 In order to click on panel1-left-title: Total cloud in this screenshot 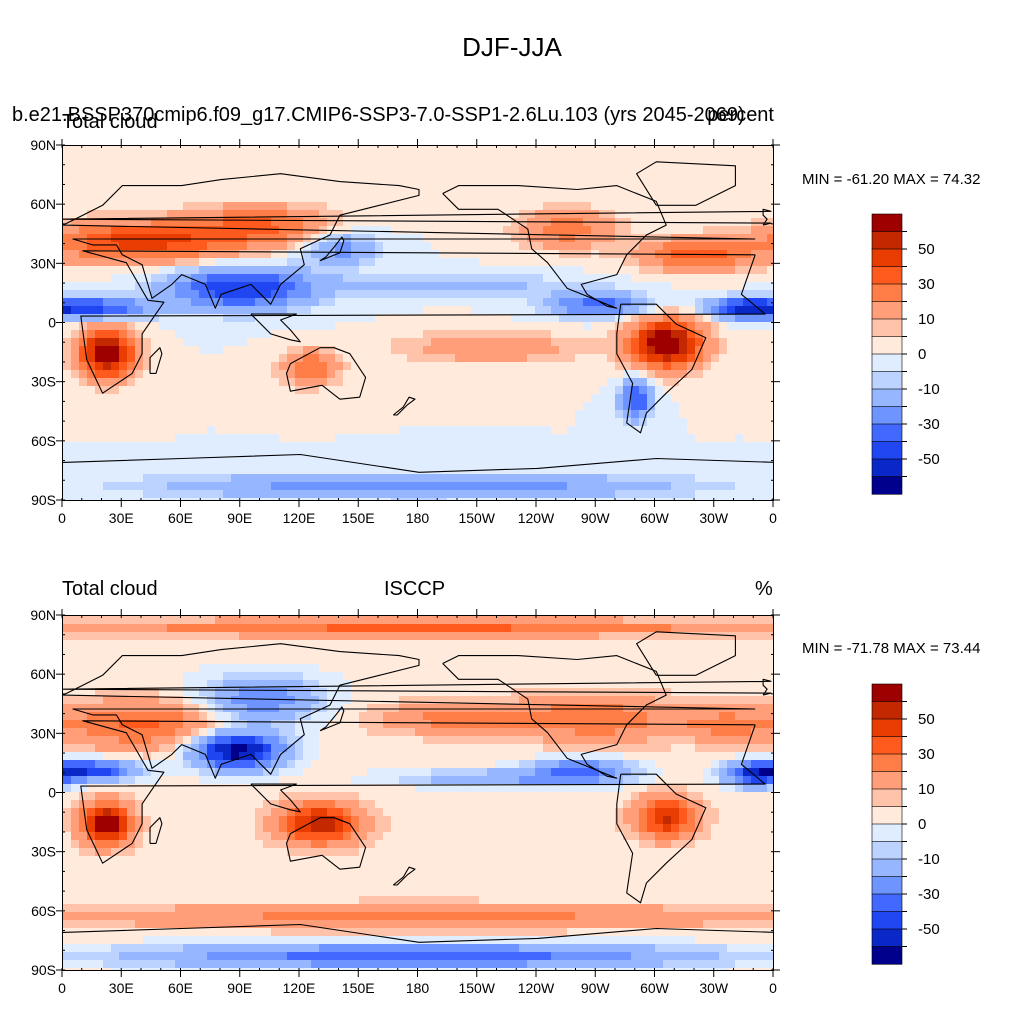, I will do `click(110, 122)`.